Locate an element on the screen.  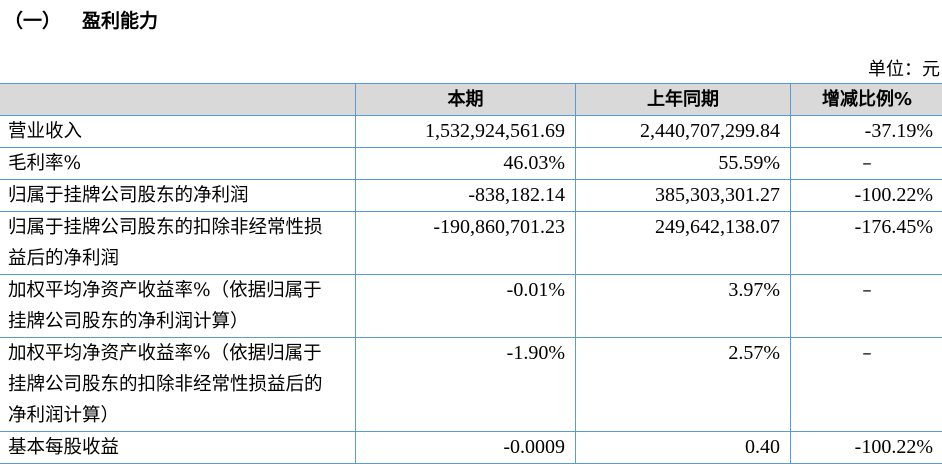
current-value: -1.90% is located at coordinates (465, 384).